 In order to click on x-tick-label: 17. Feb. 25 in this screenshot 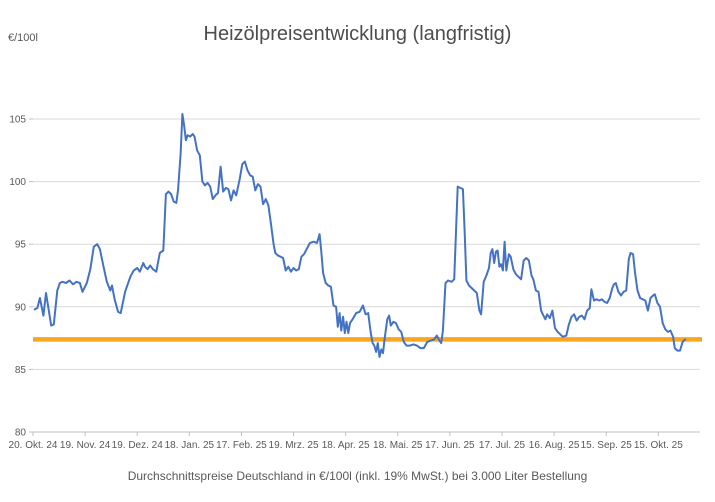, I will do `click(241, 445)`.